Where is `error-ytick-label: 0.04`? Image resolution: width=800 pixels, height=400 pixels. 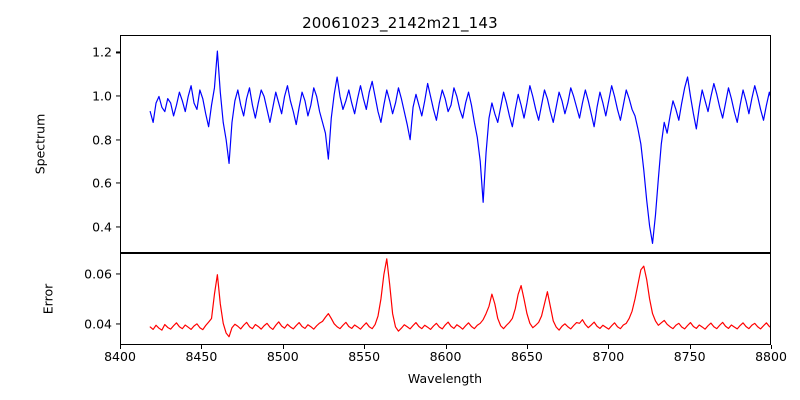 error-ytick-label: 0.04 is located at coordinates (98, 324).